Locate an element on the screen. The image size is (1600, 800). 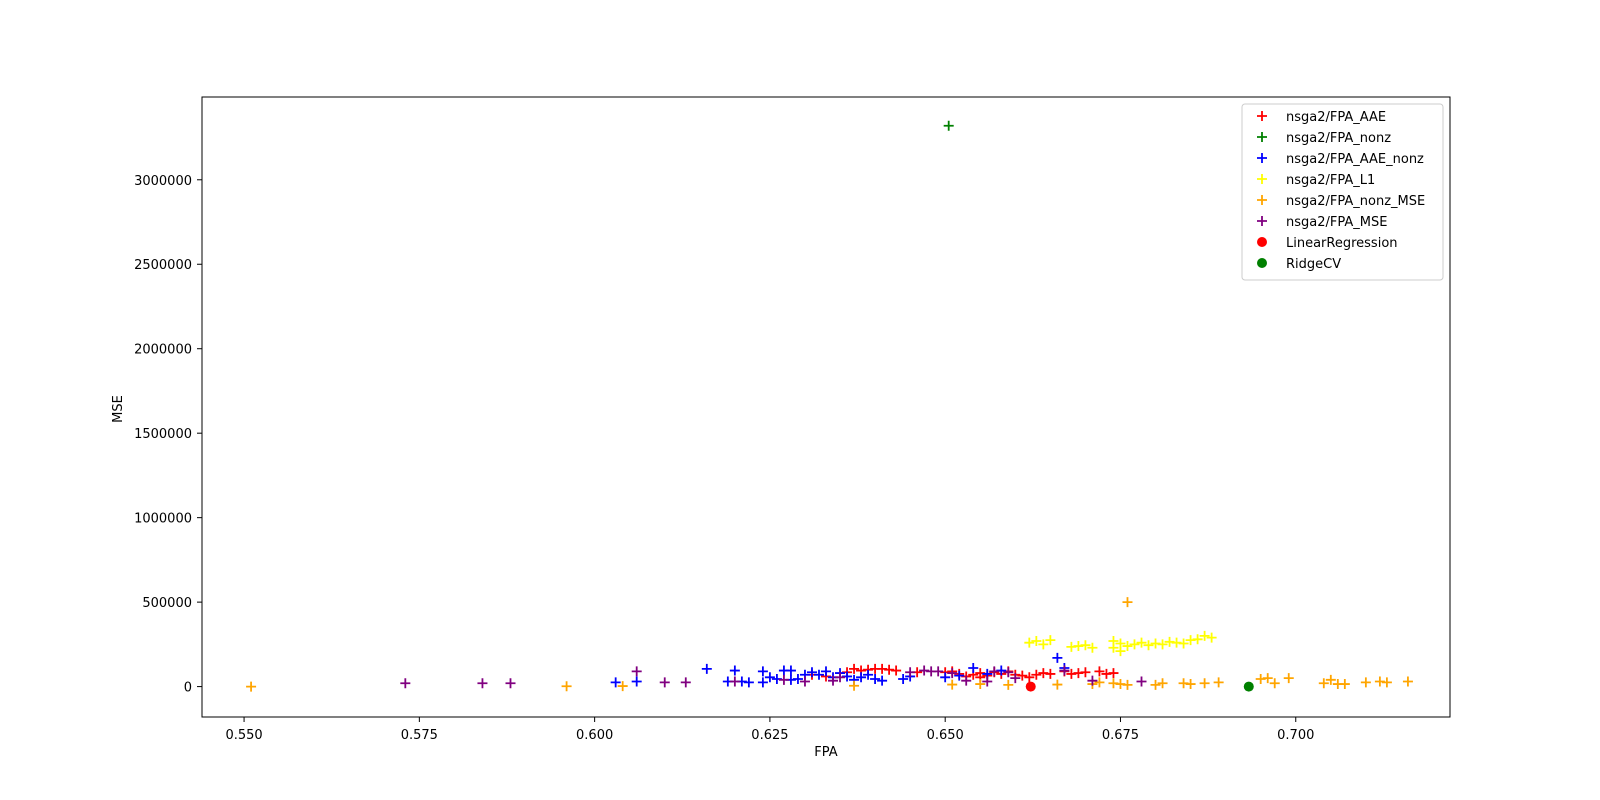
legend-label: nsga2/FPA_AAE_nonz is located at coordinates (1355, 159).